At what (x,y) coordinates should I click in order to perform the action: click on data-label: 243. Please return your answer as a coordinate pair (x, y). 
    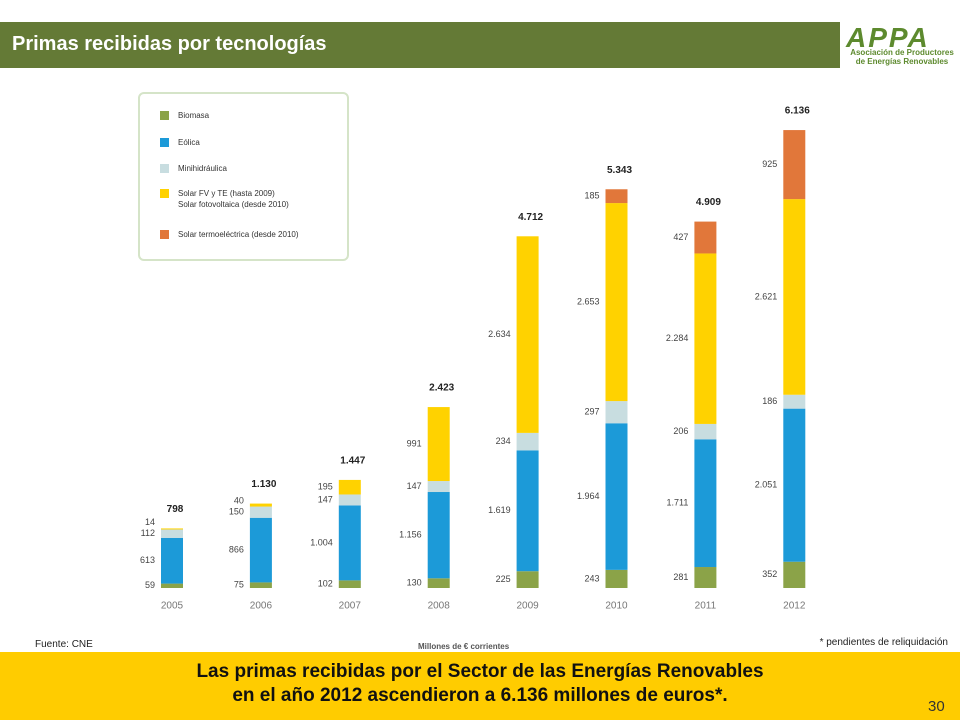
    Looking at the image, I should click on (591, 578).